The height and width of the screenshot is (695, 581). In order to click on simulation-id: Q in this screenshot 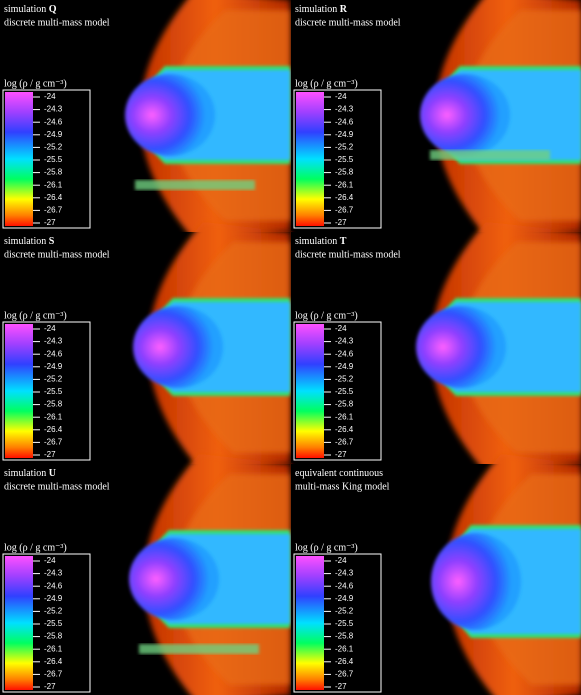, I will do `click(53, 9)`.